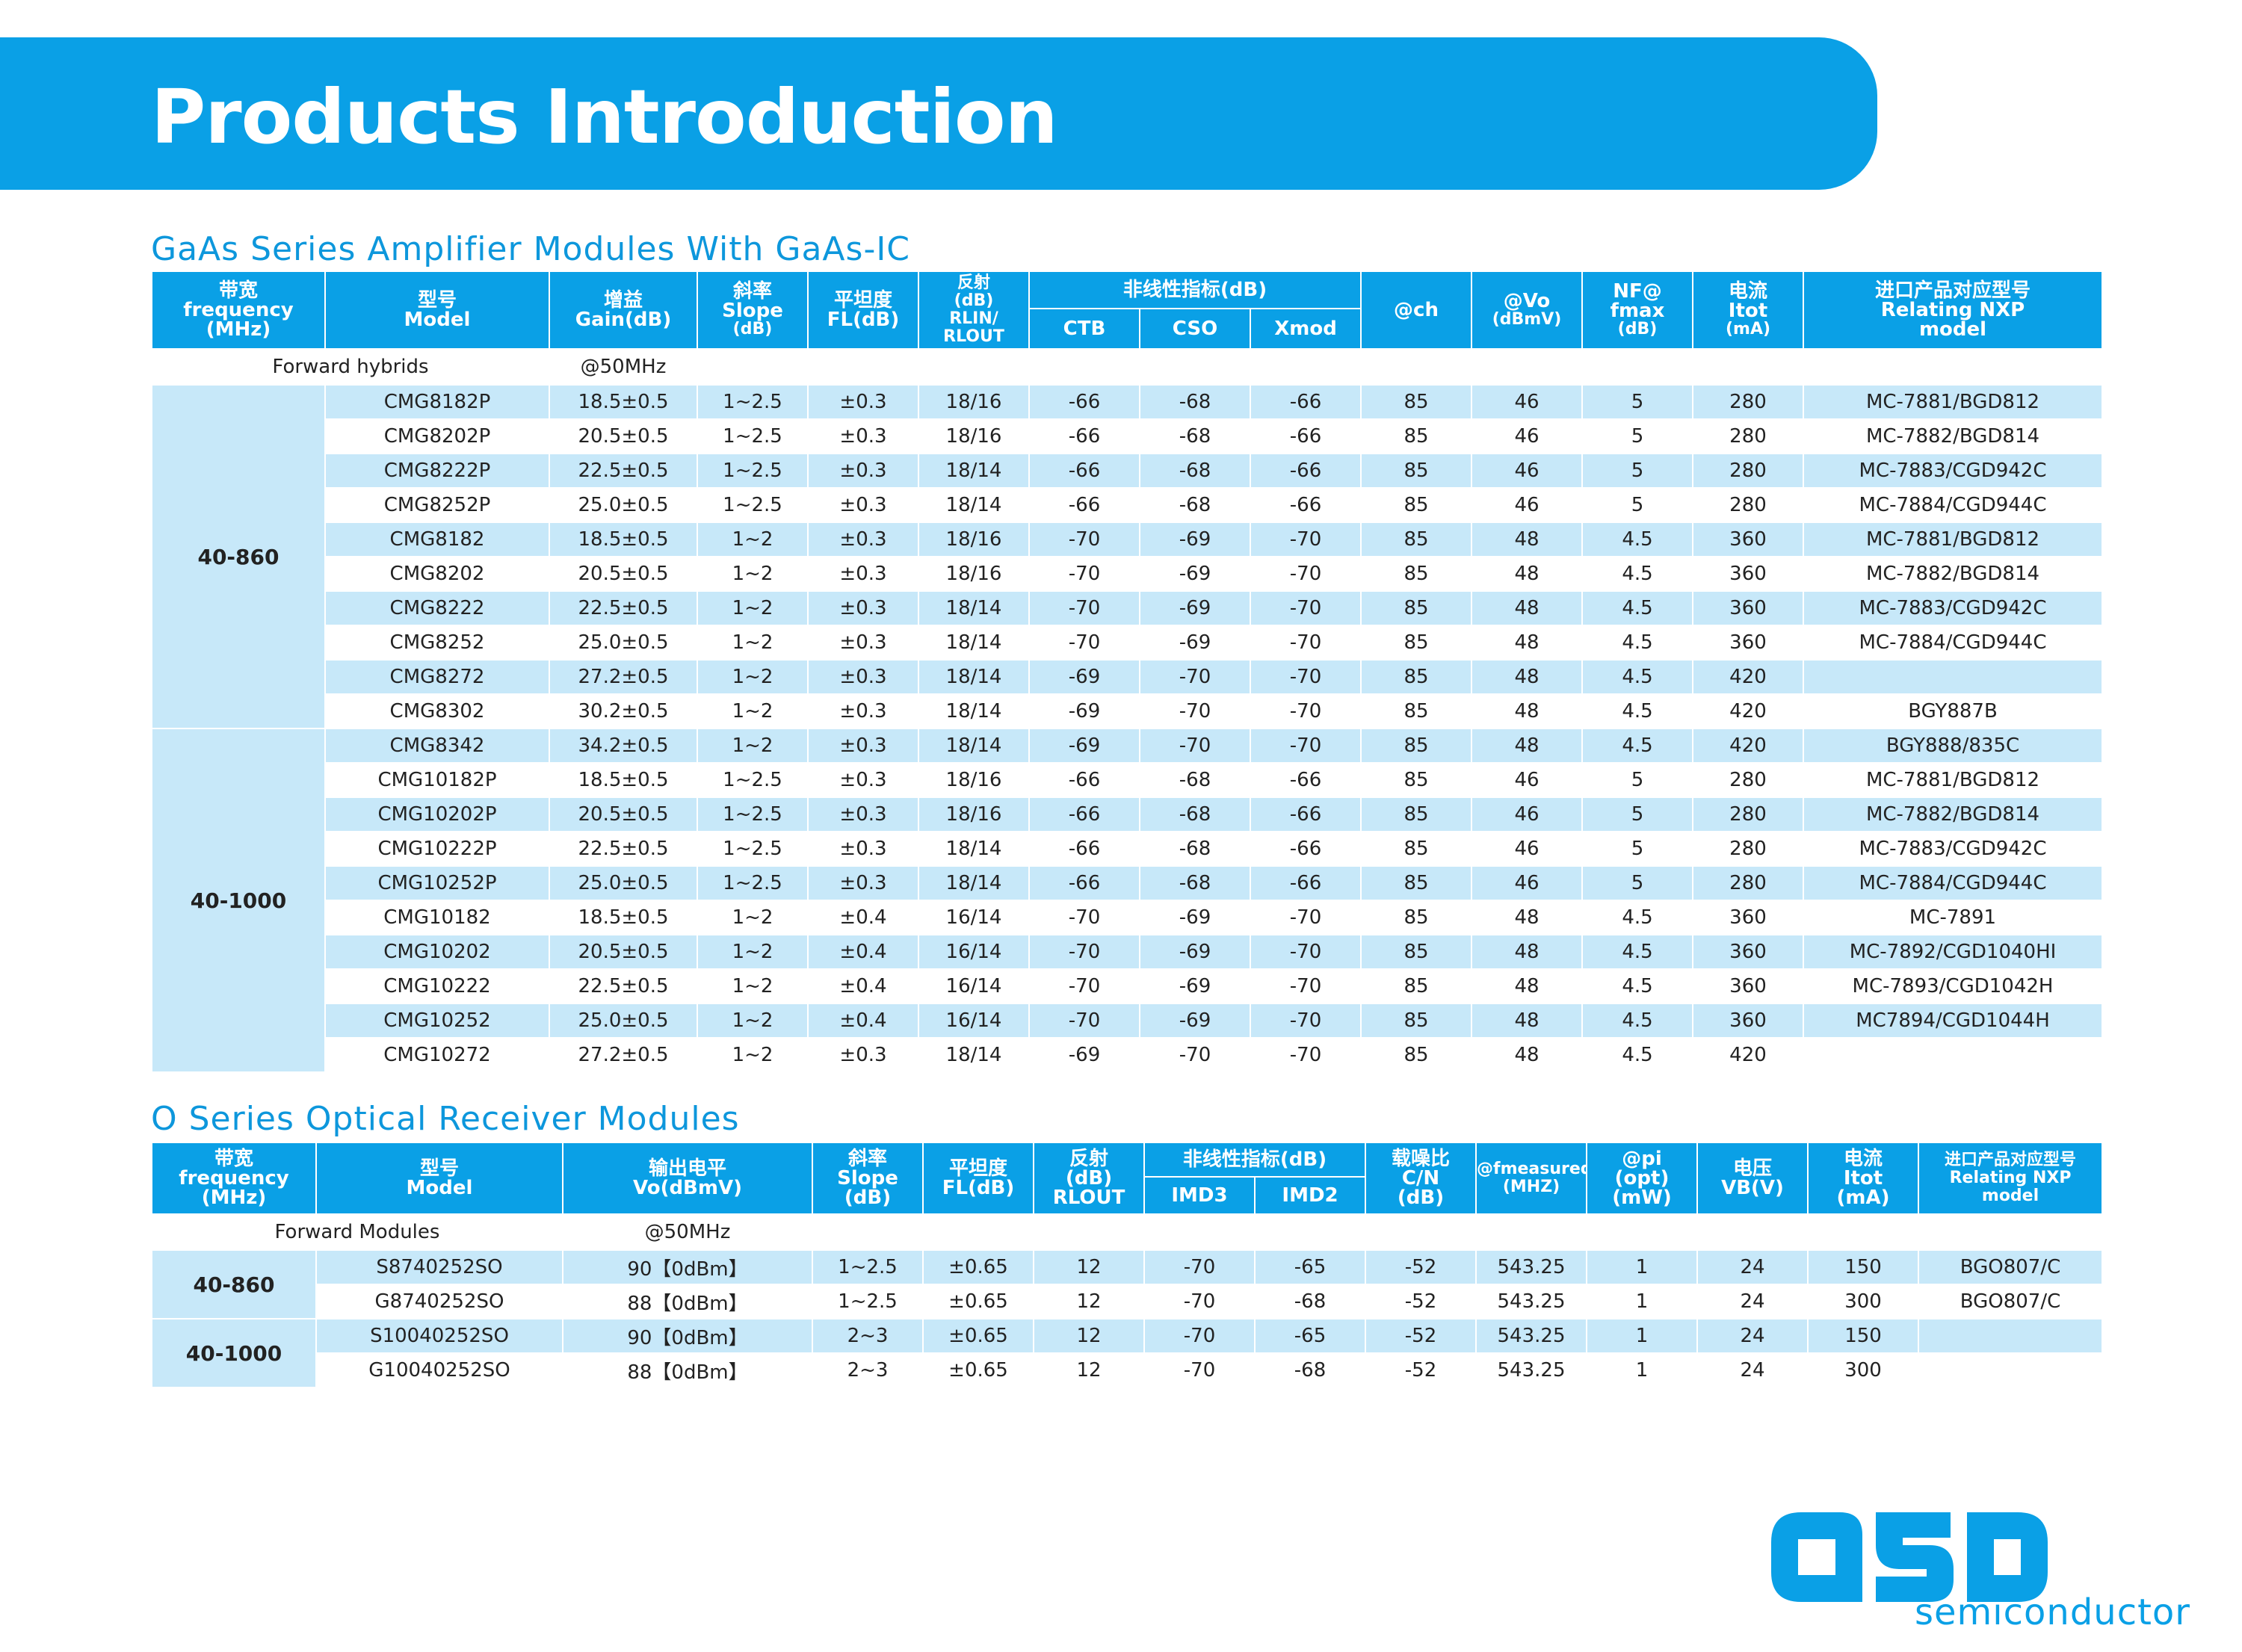 This screenshot has height=1652, width=2242. What do you see at coordinates (623, 574) in the screenshot?
I see `gaas-cell: 20.5±0.5` at bounding box center [623, 574].